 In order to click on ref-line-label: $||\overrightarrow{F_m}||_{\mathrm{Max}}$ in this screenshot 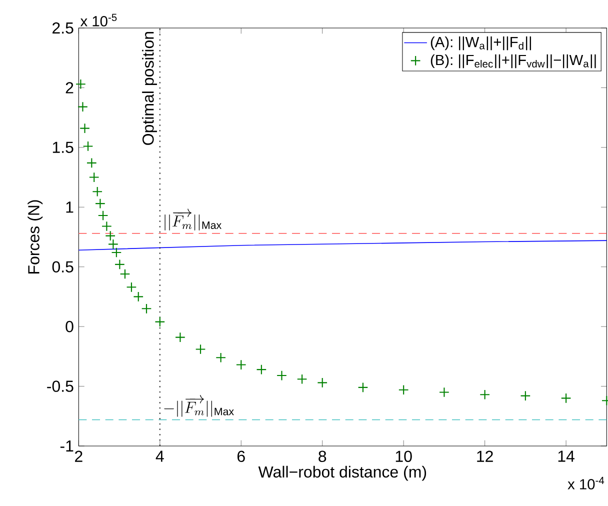, I will do `click(193, 219)`.